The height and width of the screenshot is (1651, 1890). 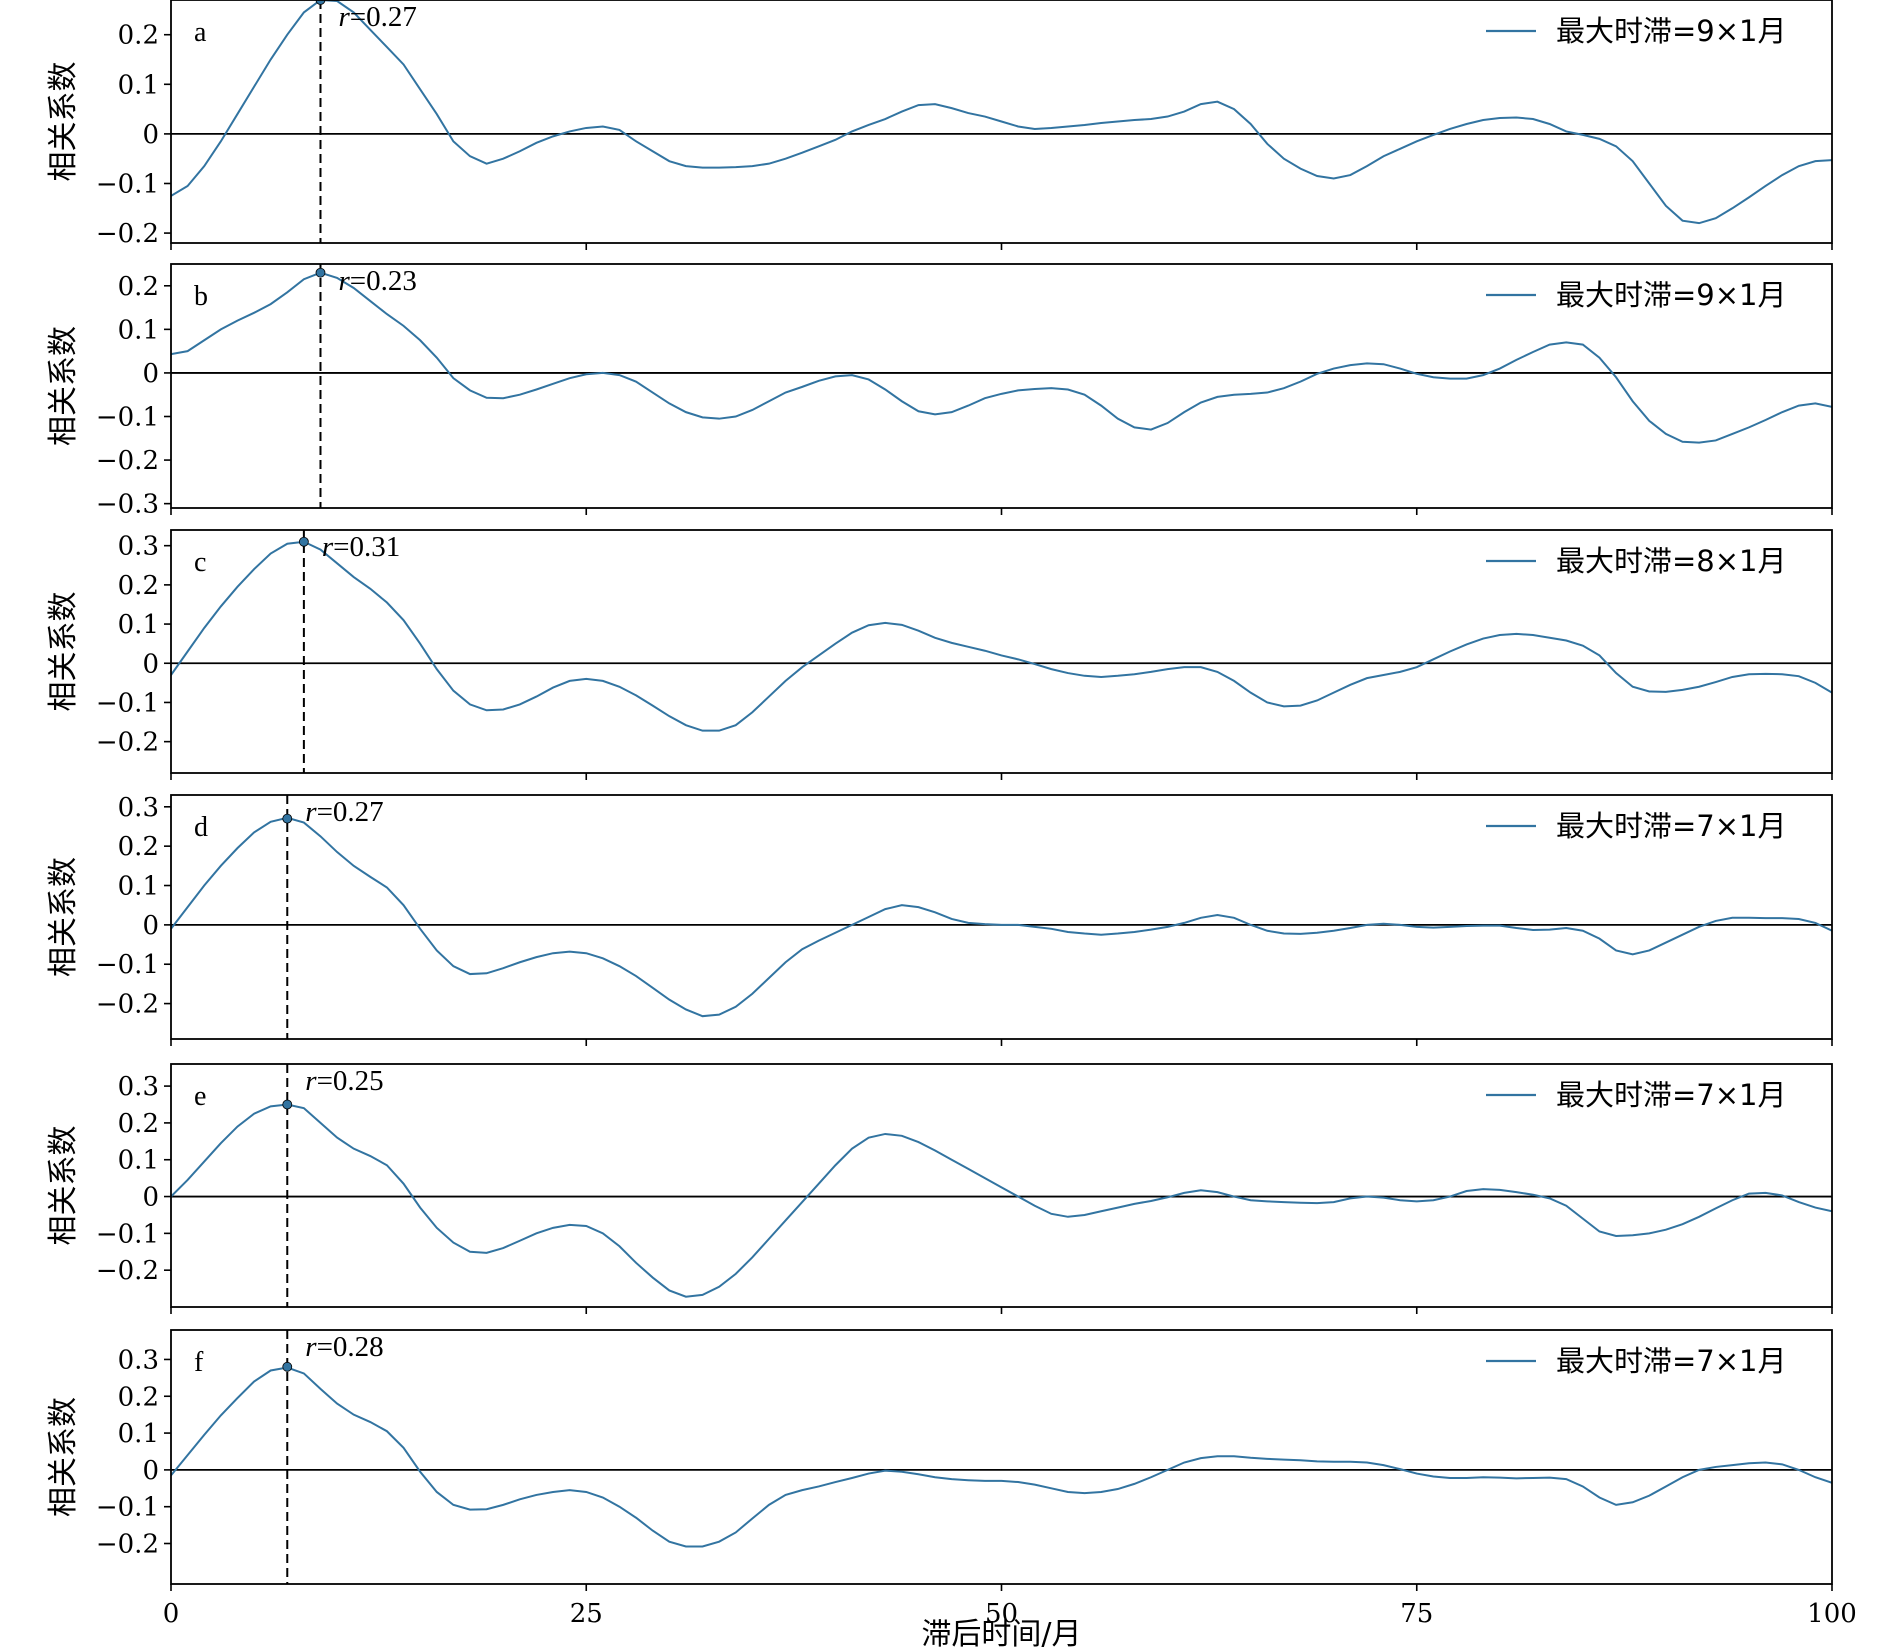 I want to click on peak-r-label: r=0.28, so click(x=344, y=1347).